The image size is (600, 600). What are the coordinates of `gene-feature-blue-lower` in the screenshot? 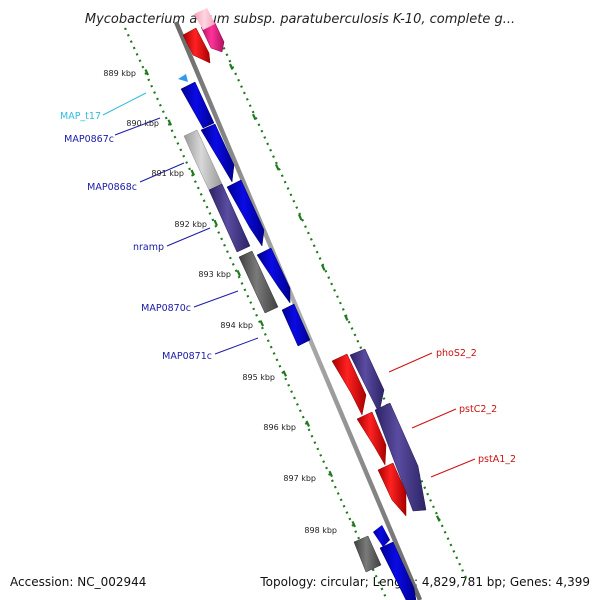 It's located at (398, 570).